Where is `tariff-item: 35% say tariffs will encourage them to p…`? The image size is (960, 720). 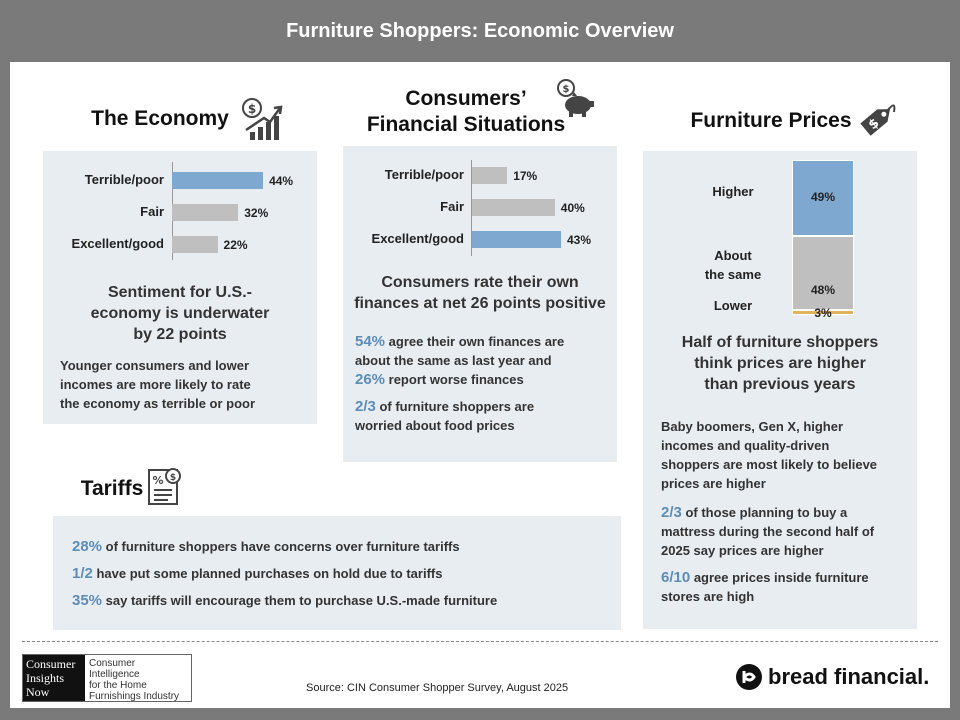 tariff-item: 35% say tariffs will encourage them to p… is located at coordinates (285, 600).